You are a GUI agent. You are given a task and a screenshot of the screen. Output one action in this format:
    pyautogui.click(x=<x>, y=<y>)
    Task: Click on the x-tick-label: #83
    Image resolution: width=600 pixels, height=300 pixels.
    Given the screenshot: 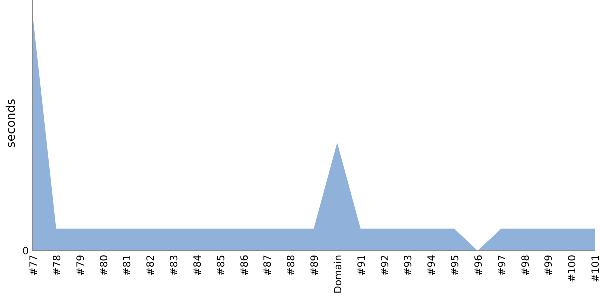 What is the action you would take?
    pyautogui.click(x=175, y=265)
    